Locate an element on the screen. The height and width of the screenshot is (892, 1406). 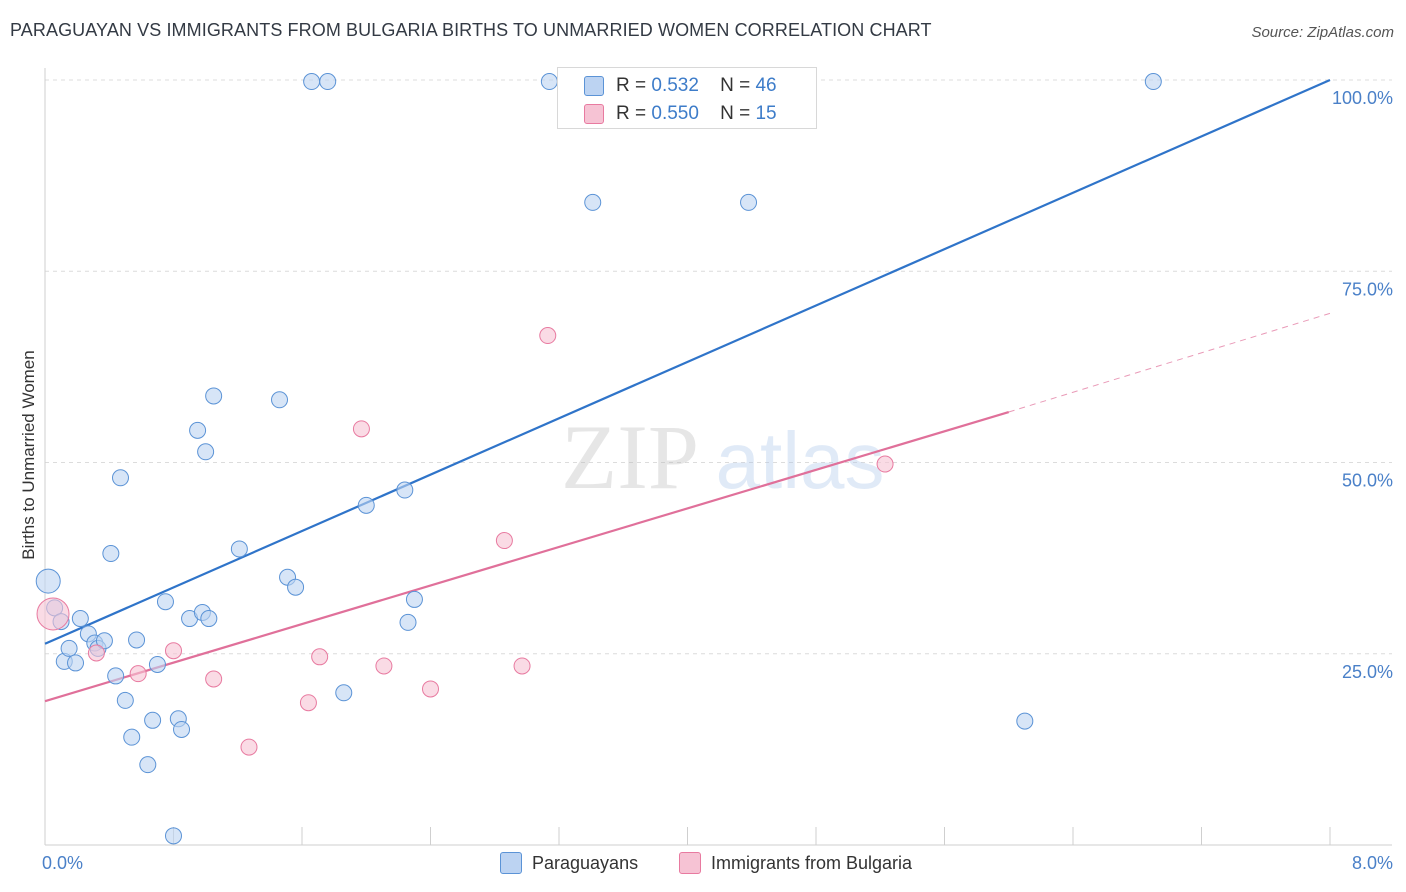
r-value-paraguayans: 0.532 is located at coordinates (675, 85).